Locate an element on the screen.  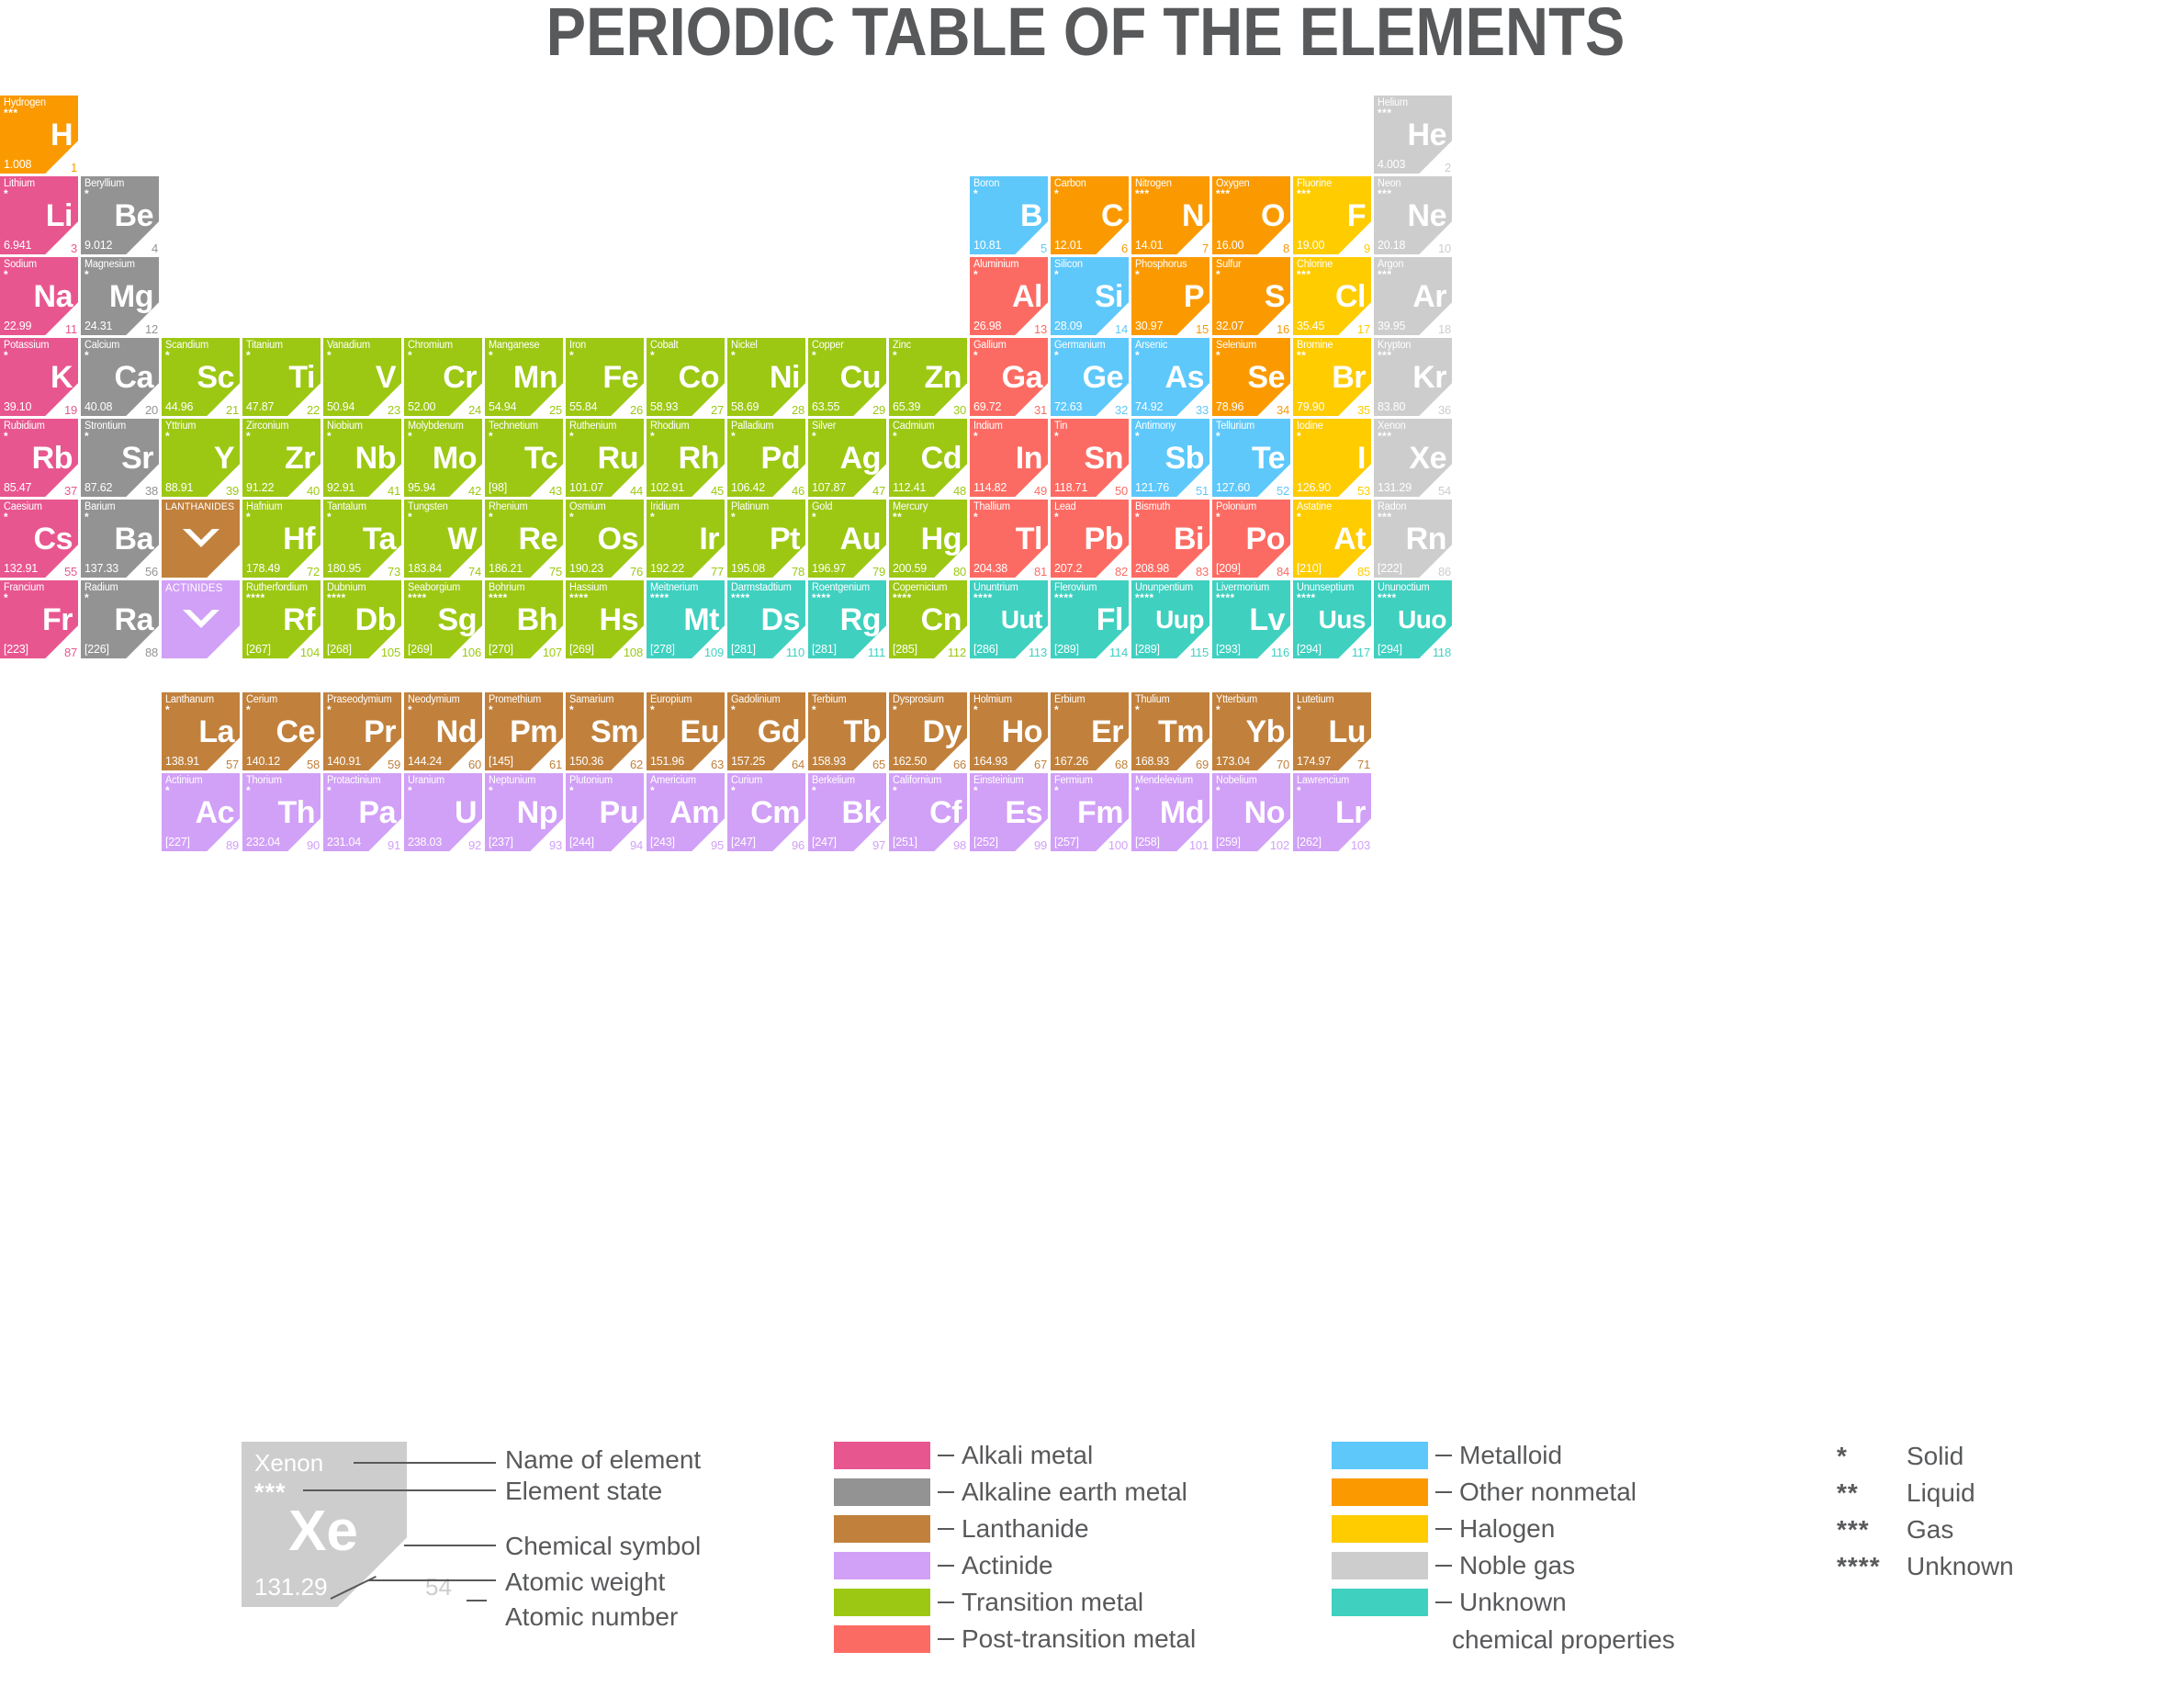
element-cell-c: Carbon * C 12.01 6 is located at coordinates (1091, 217).